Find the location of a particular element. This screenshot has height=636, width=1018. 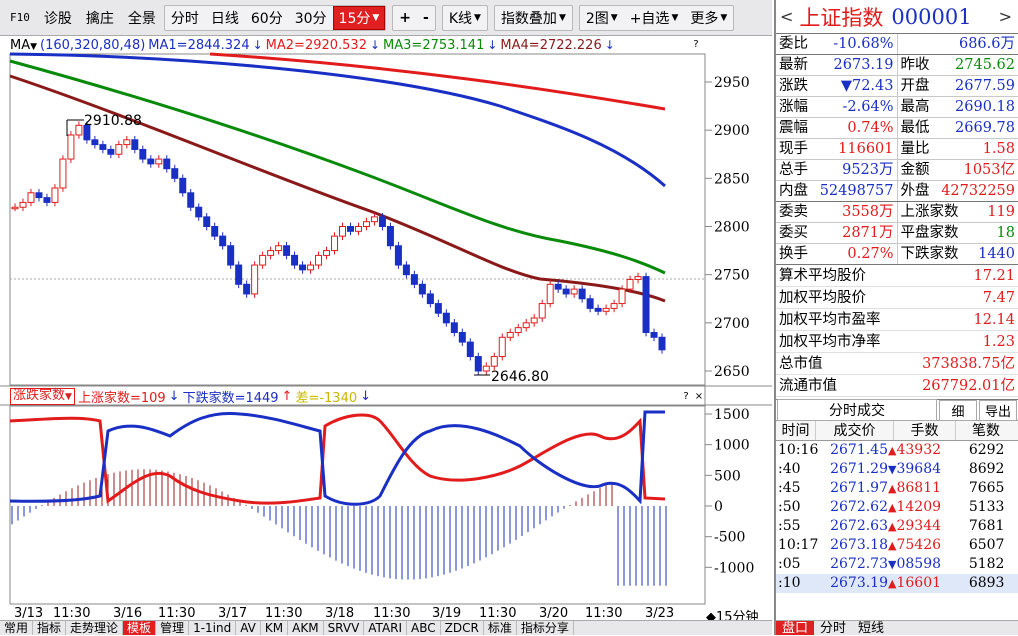

down-count-value: 1440 is located at coordinates (996, 254).